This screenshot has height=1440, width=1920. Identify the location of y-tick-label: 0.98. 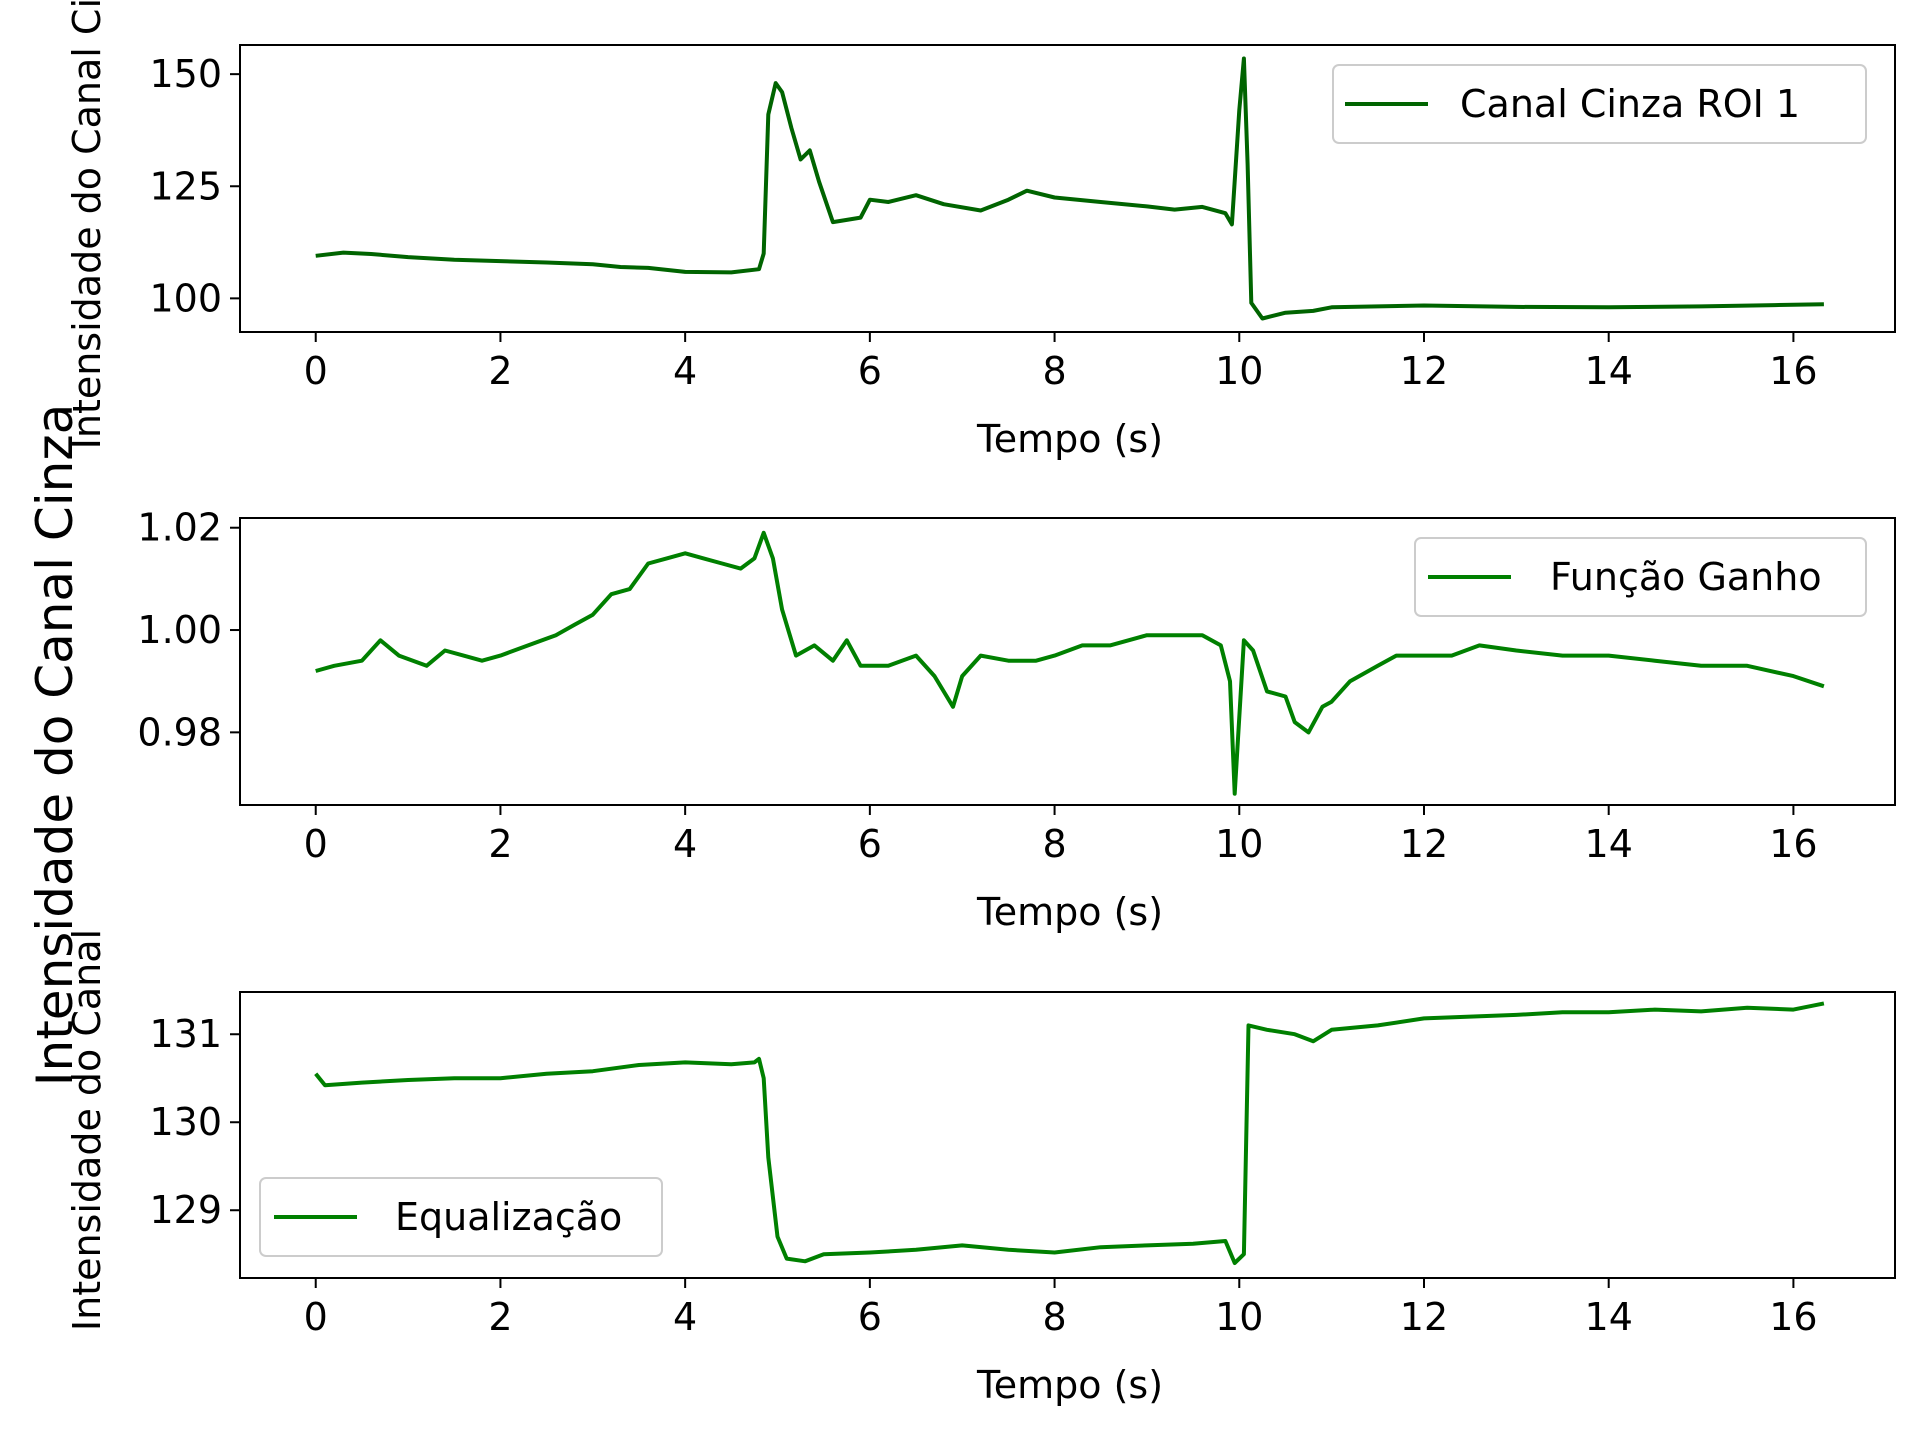
(179, 732).